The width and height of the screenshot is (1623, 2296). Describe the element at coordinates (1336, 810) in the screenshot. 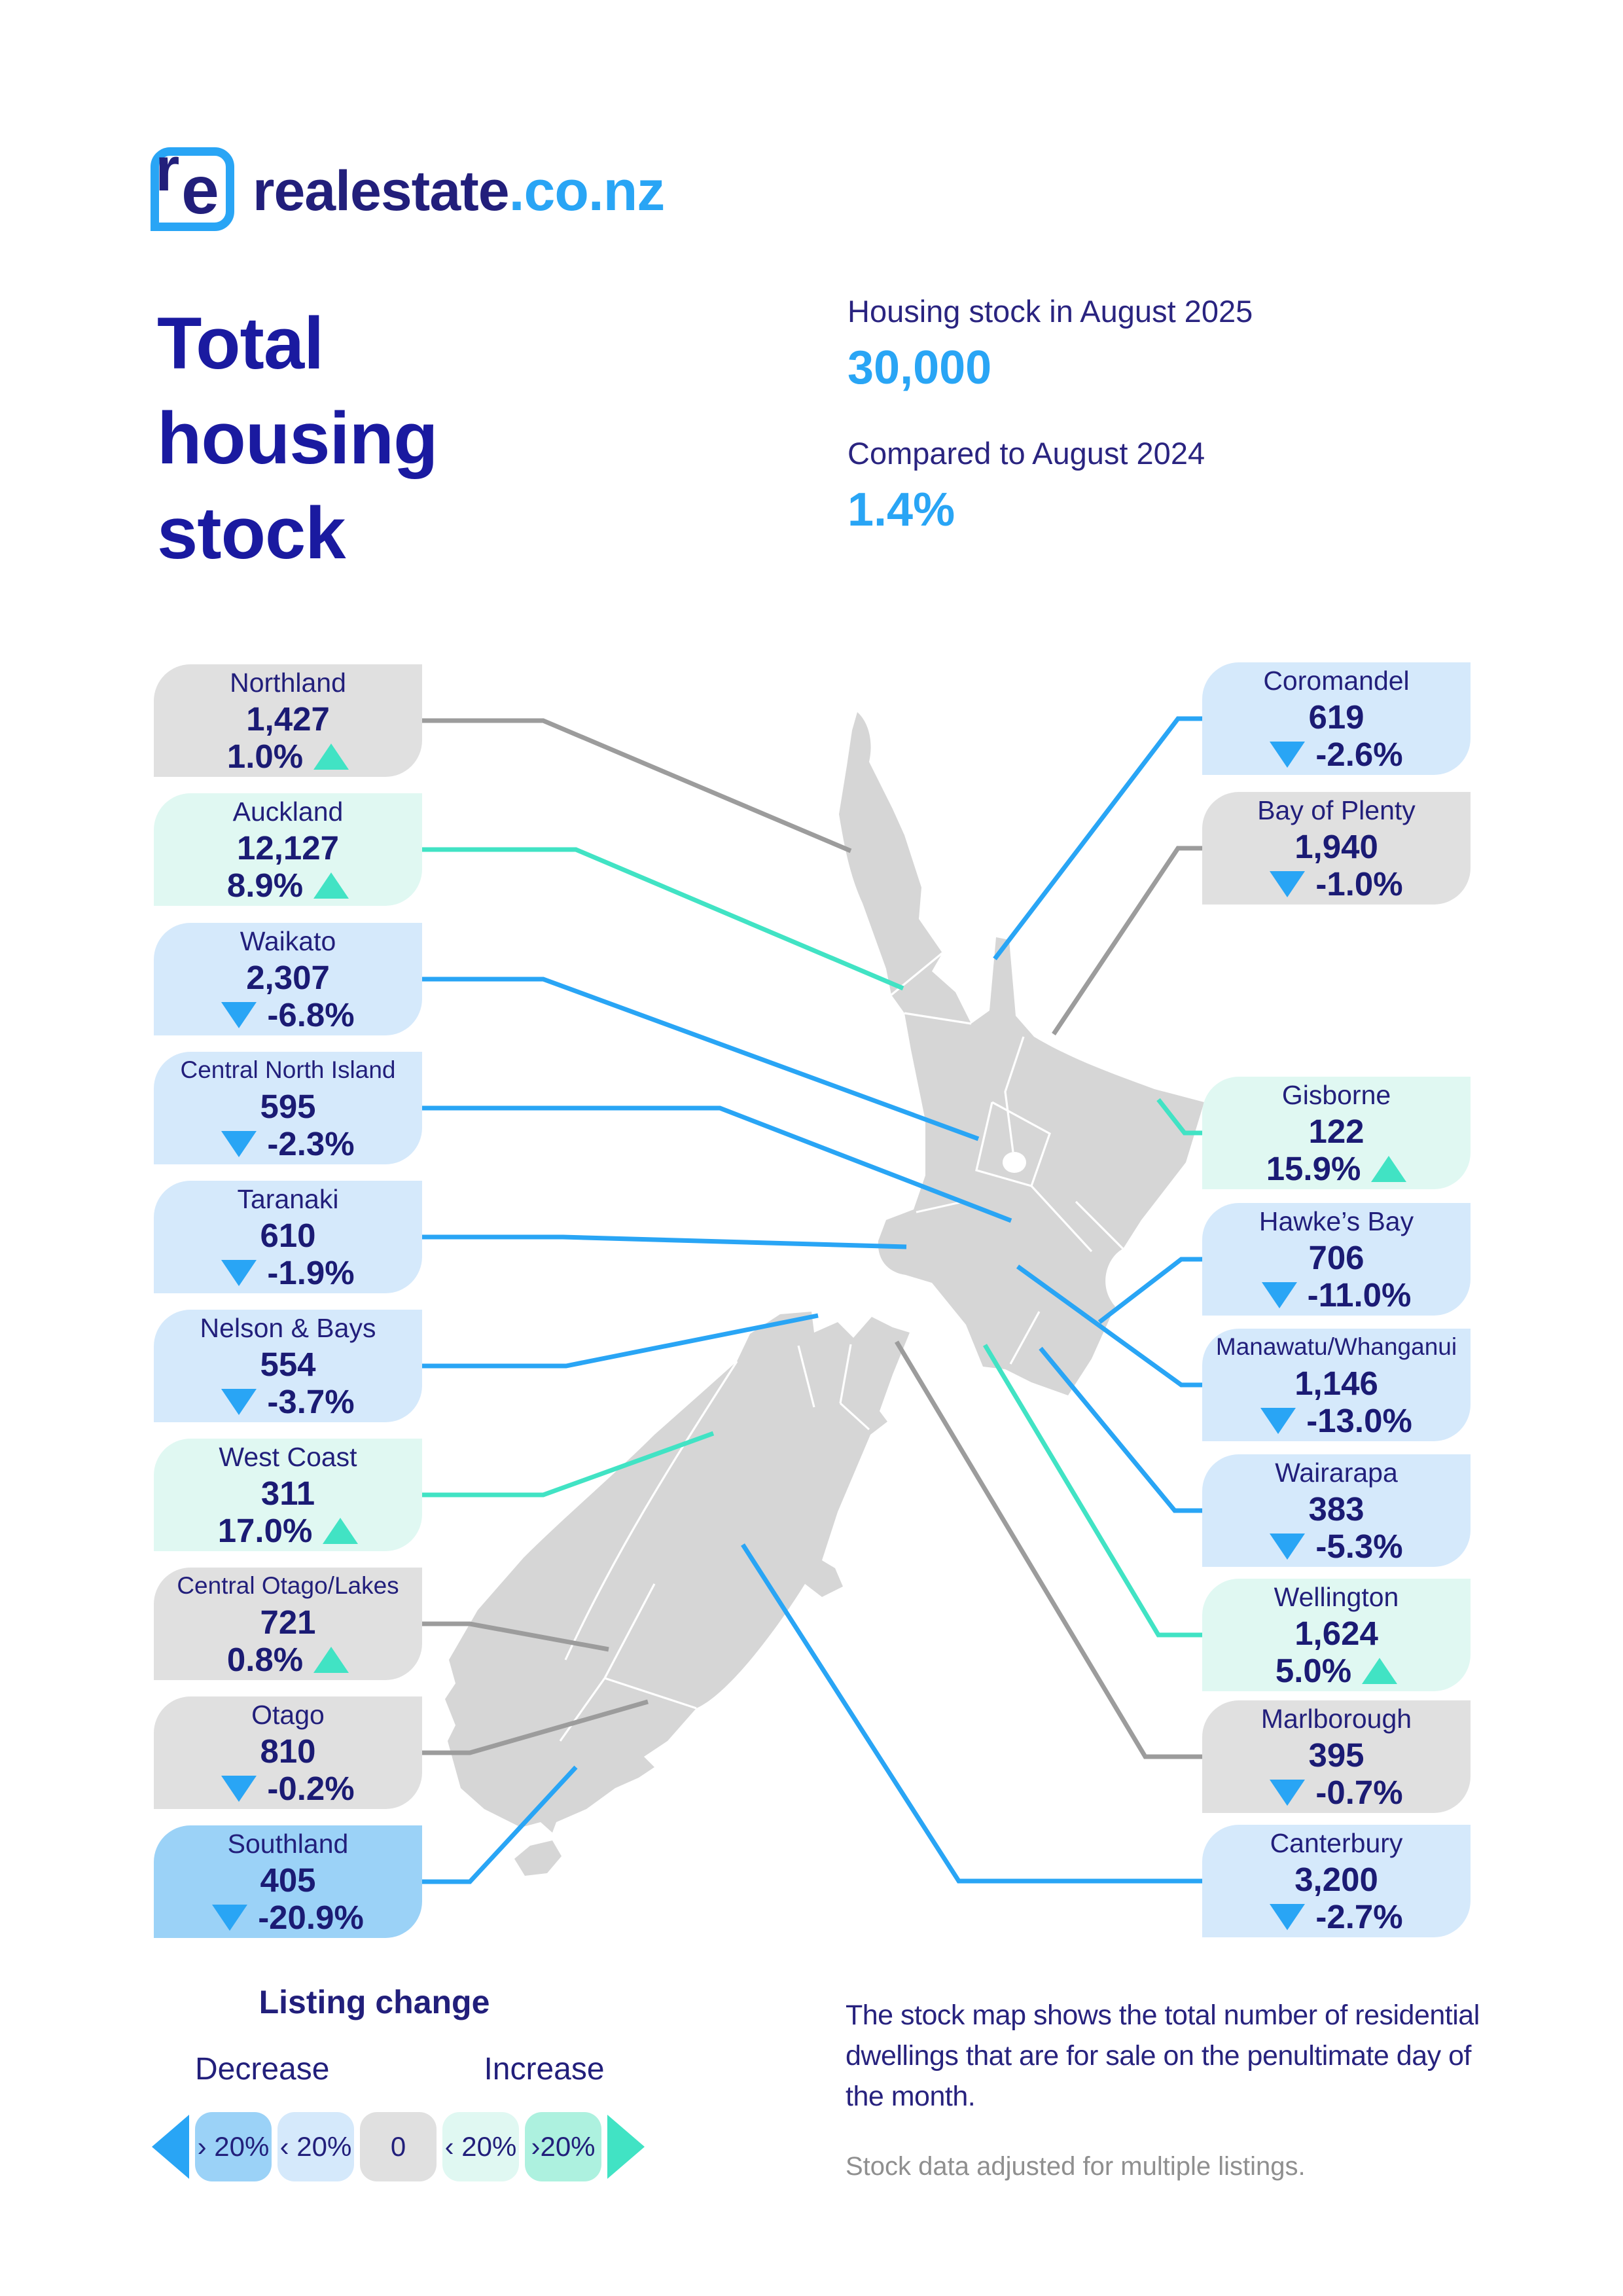

I see `region-name: Bay of Plenty` at that location.